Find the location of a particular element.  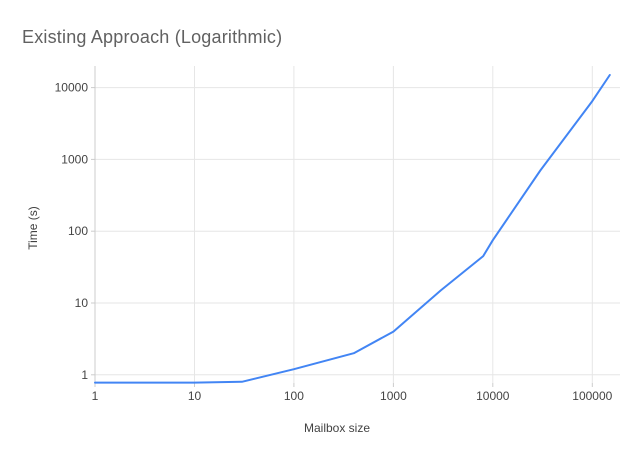

x-tick-label: 10 is located at coordinates (195, 396).